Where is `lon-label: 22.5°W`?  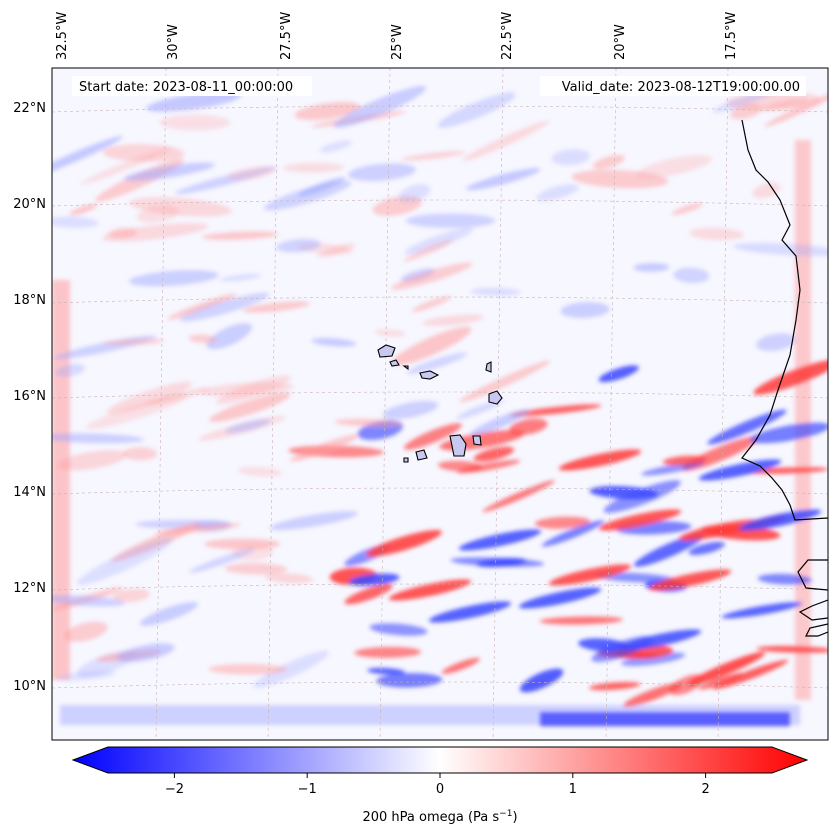
lon-label: 22.5°W is located at coordinates (507, 36).